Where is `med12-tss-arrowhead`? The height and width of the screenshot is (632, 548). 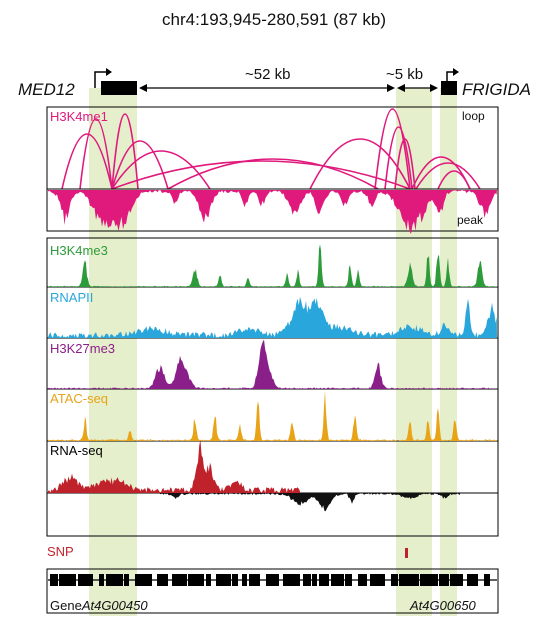
med12-tss-arrowhead is located at coordinates (109, 72).